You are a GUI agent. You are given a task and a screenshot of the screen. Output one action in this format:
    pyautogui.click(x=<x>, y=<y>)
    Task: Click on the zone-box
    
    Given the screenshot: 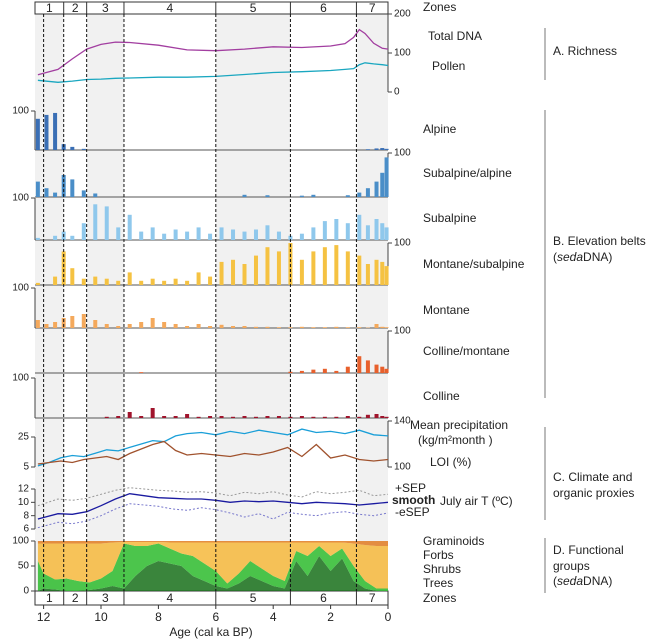 What is the action you would take?
    pyautogui.click(x=211, y=598)
    